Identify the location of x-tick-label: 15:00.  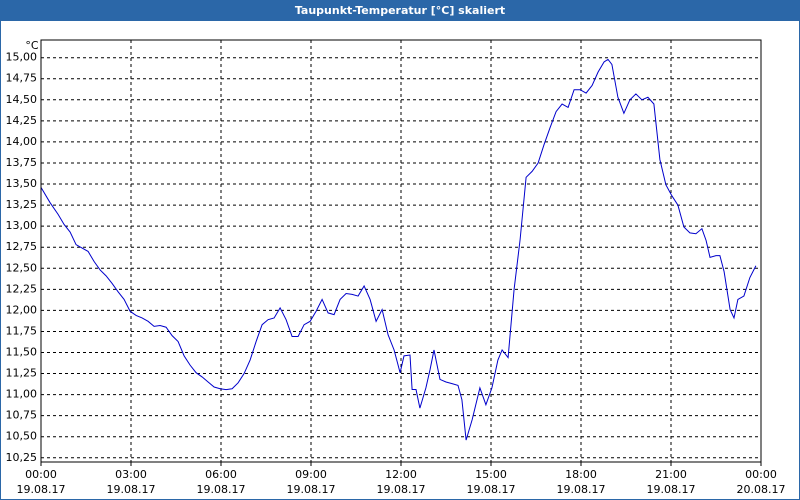
(491, 474).